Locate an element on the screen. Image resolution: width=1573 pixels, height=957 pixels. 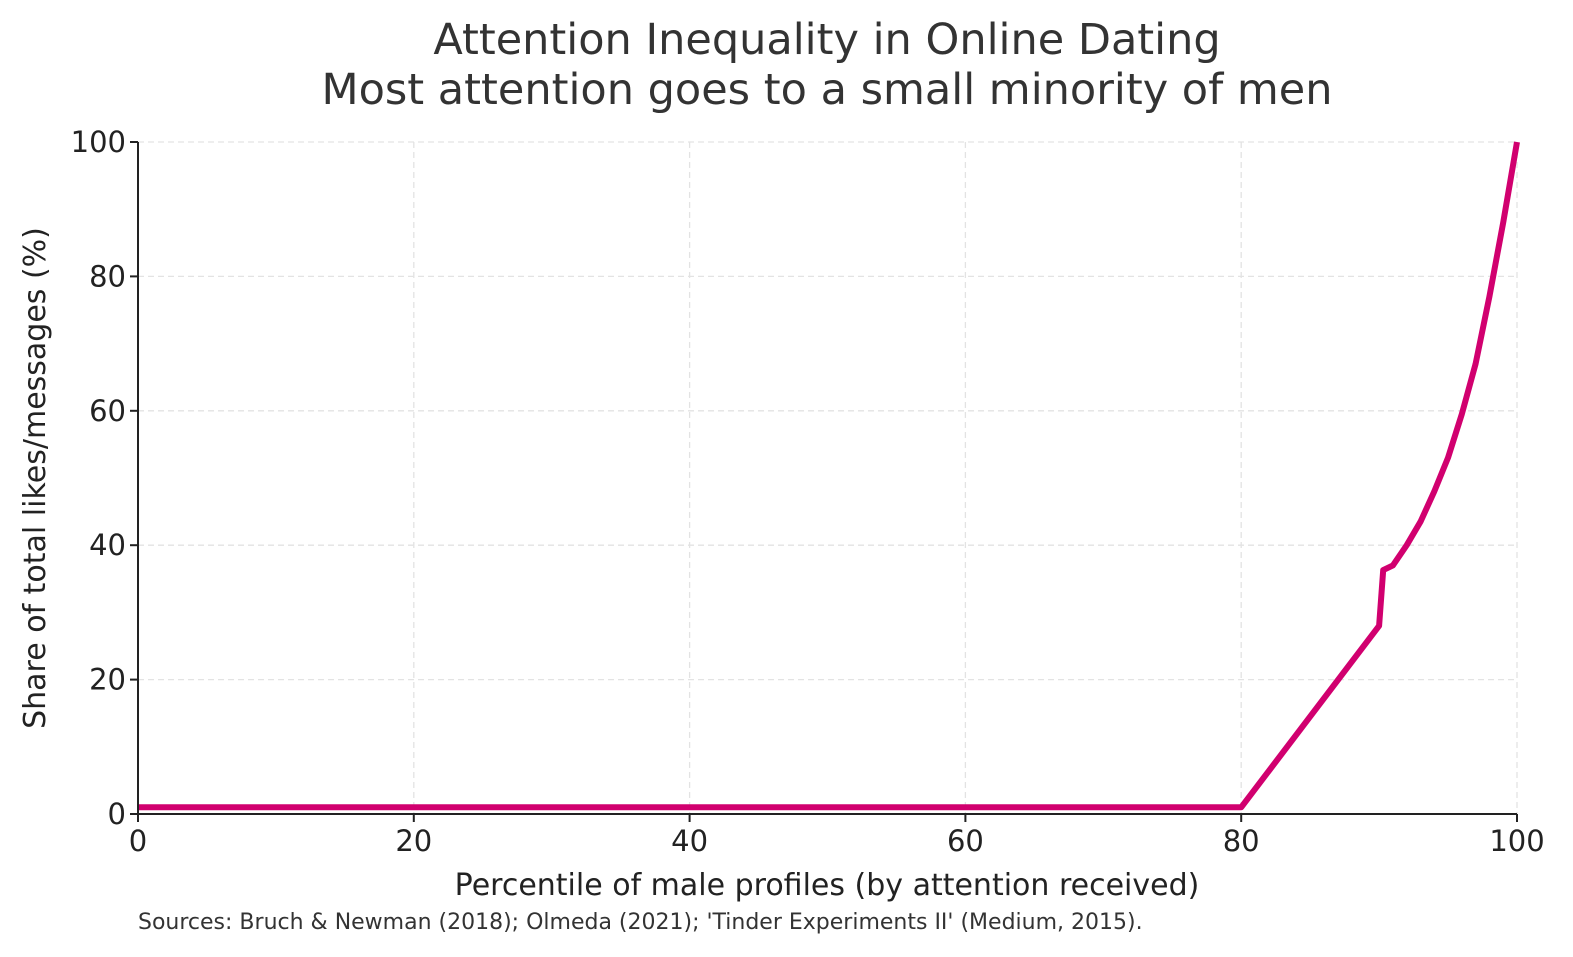
y-tick-label: 40 is located at coordinates (107, 545).